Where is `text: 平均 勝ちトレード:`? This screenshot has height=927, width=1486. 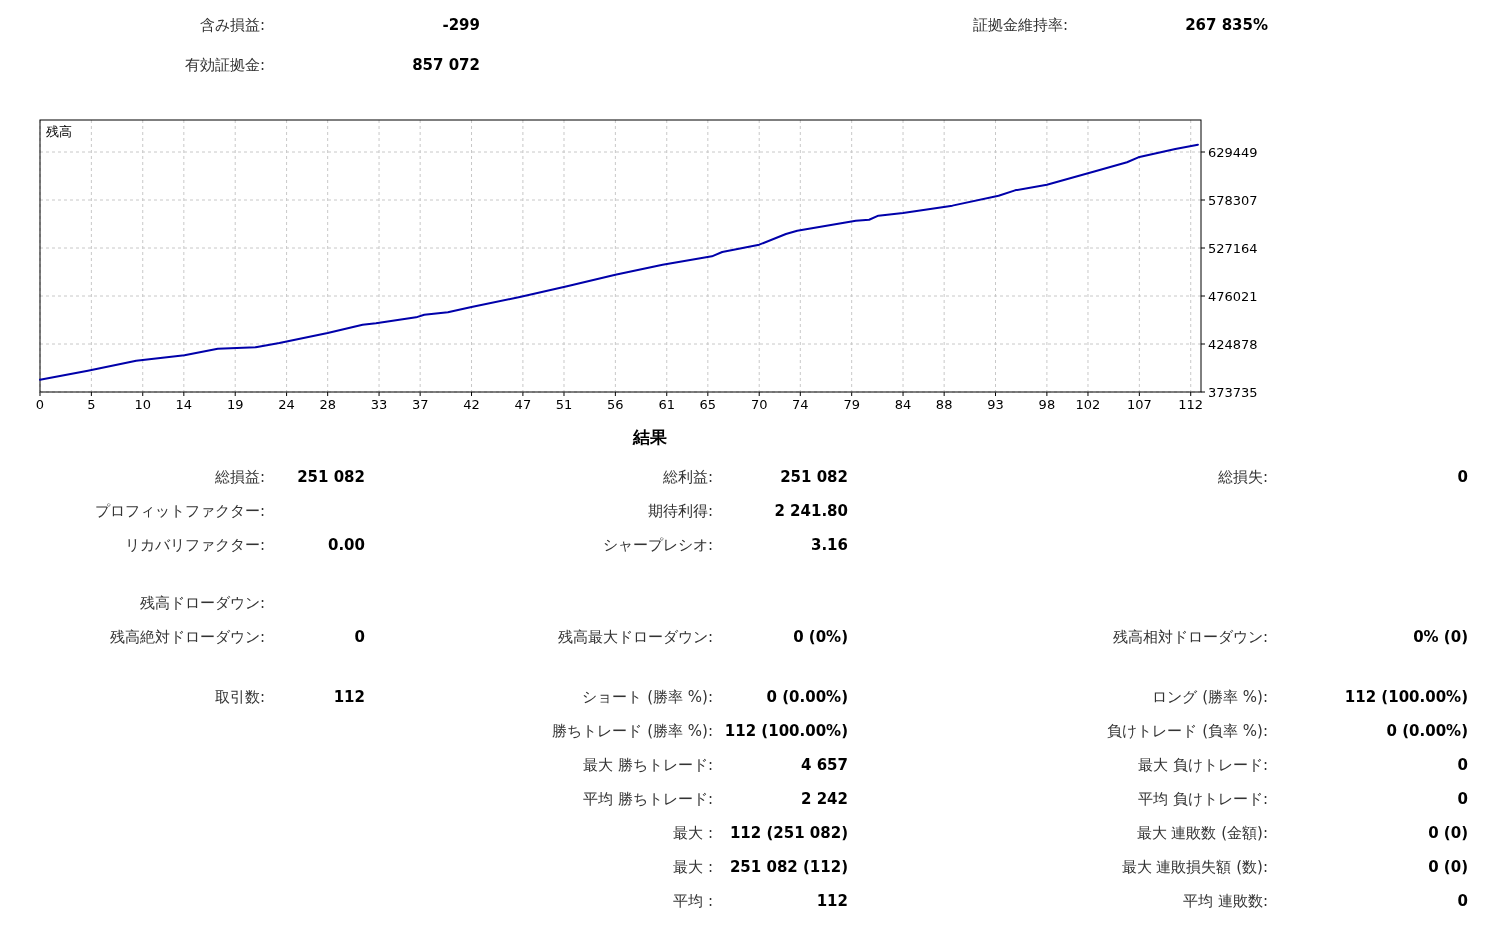
text: 平均 勝ちトレード: is located at coordinates (648, 799).